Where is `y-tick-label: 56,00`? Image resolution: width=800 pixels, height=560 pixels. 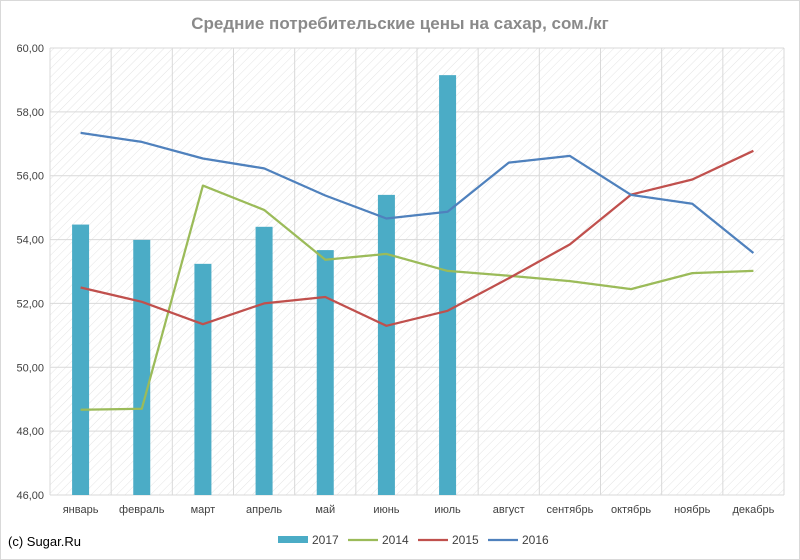 y-tick-label: 56,00 is located at coordinates (30, 177).